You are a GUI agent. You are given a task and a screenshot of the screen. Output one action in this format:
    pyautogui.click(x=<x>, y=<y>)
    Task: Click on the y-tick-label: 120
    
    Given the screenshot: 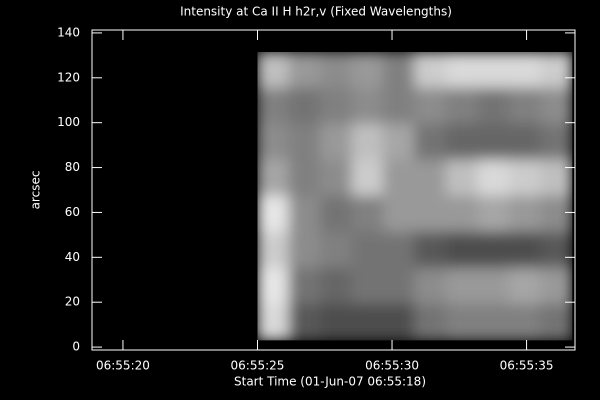 What is the action you would take?
    pyautogui.click(x=68, y=77)
    